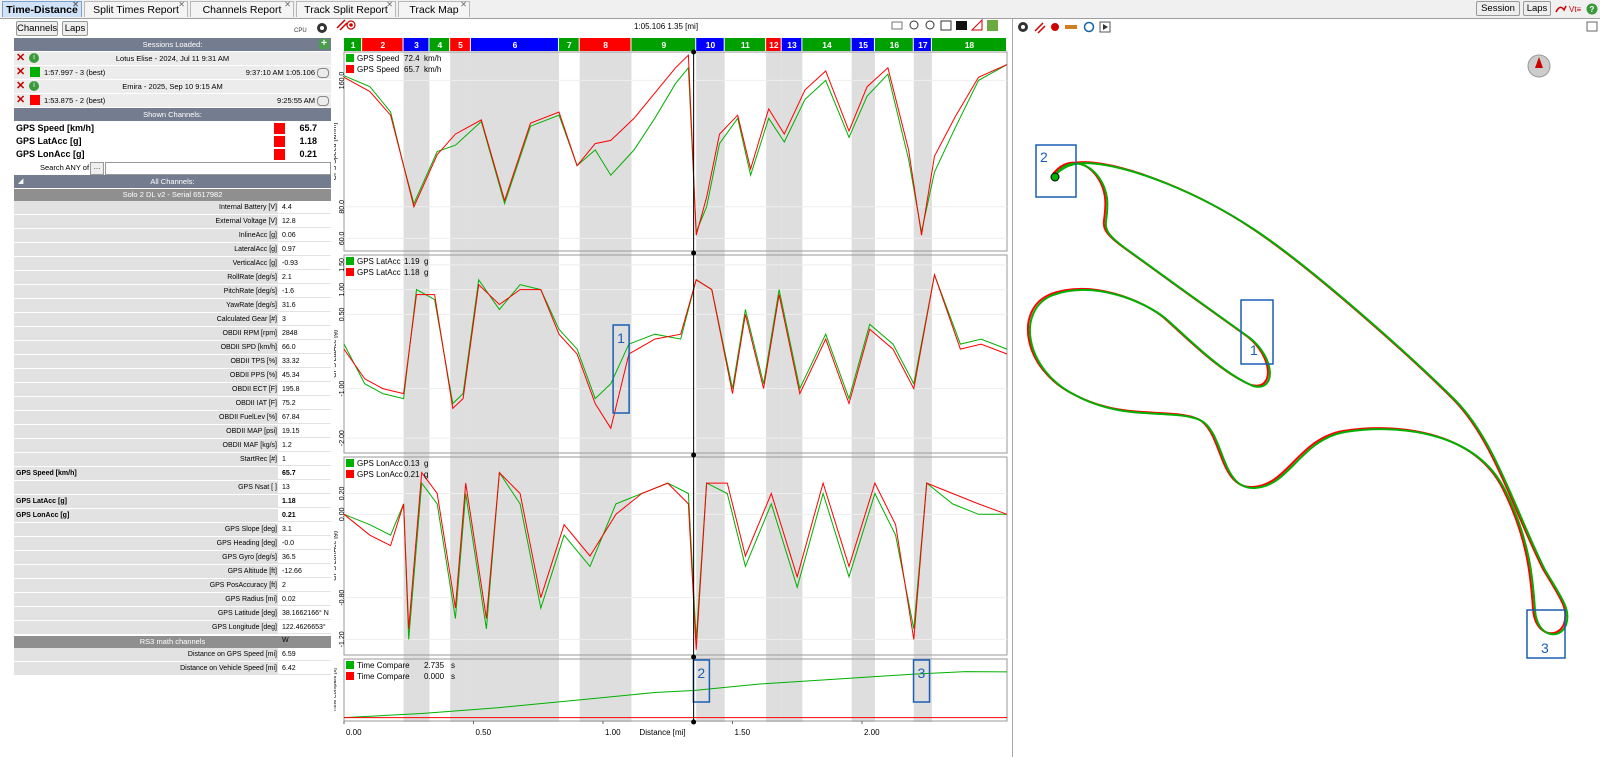  Describe the element at coordinates (172, 208) in the screenshot. I see `channel-row: Internal Battery [V] 4.4` at that location.